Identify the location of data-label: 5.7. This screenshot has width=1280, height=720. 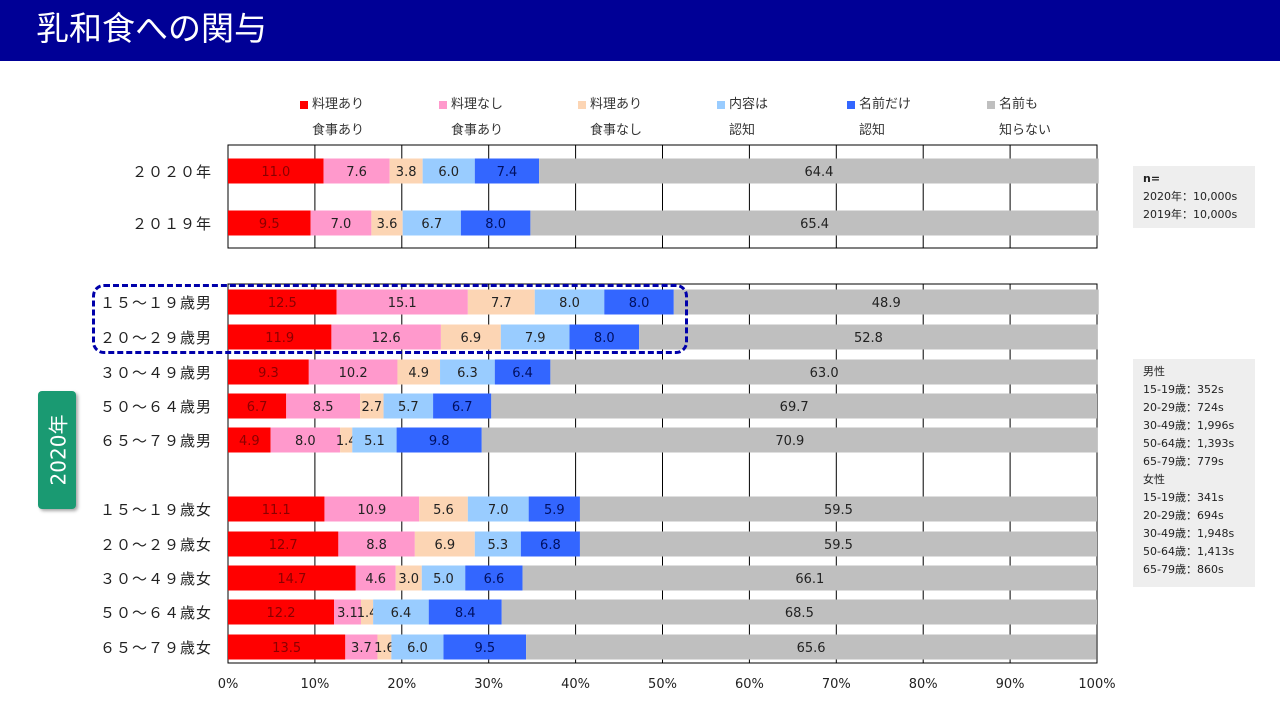
(408, 407).